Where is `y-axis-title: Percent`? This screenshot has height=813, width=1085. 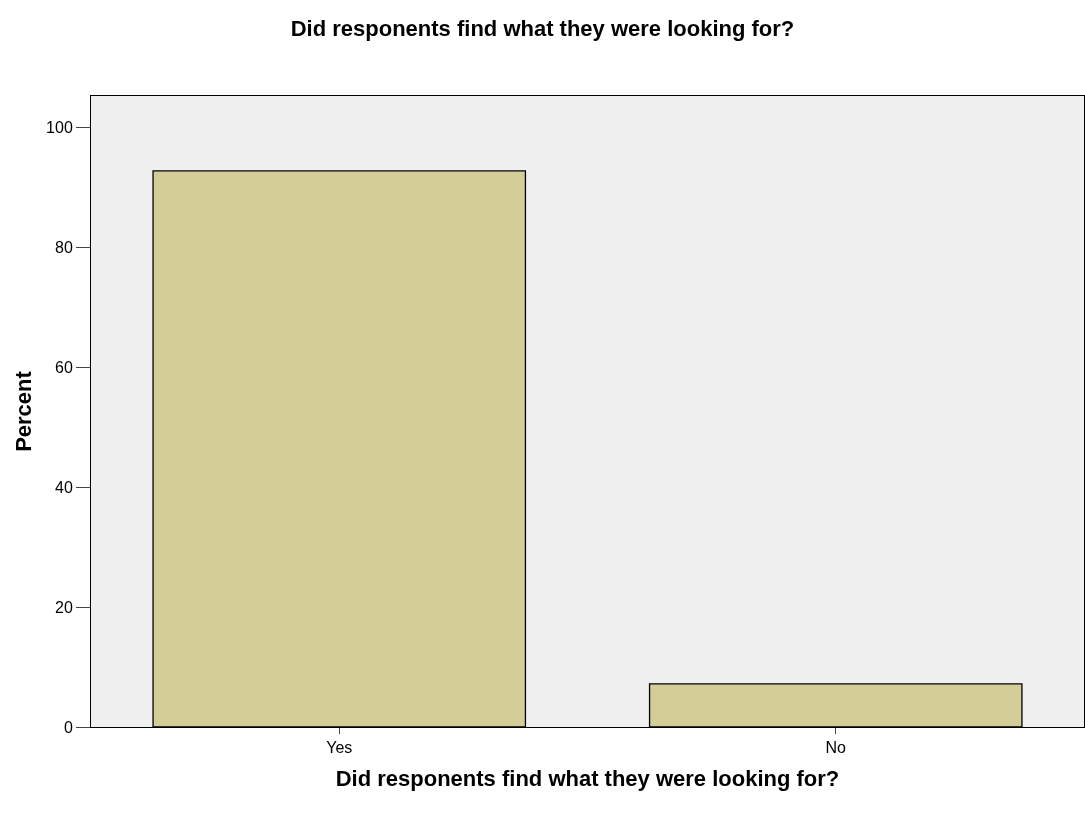 y-axis-title: Percent is located at coordinates (23, 411).